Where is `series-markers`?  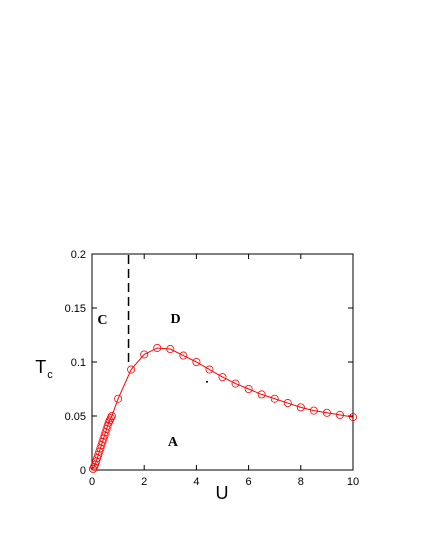 series-markers is located at coordinates (223, 408).